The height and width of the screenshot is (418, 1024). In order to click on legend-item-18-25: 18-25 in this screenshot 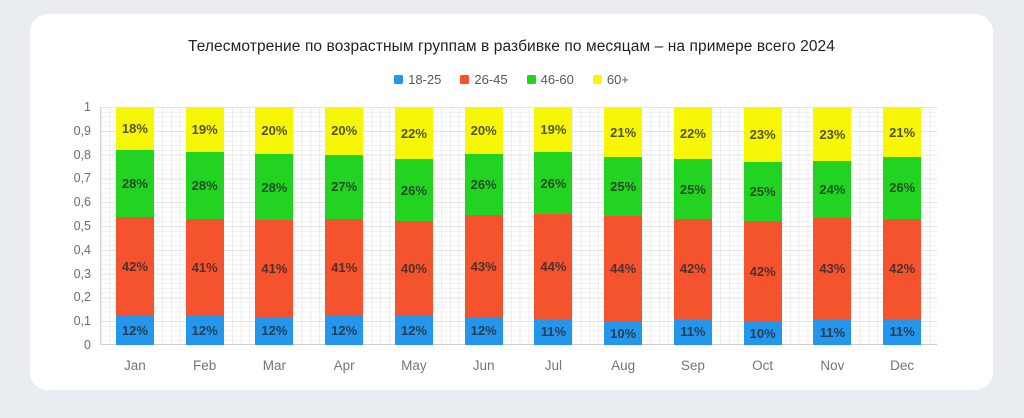, I will do `click(417, 79)`.